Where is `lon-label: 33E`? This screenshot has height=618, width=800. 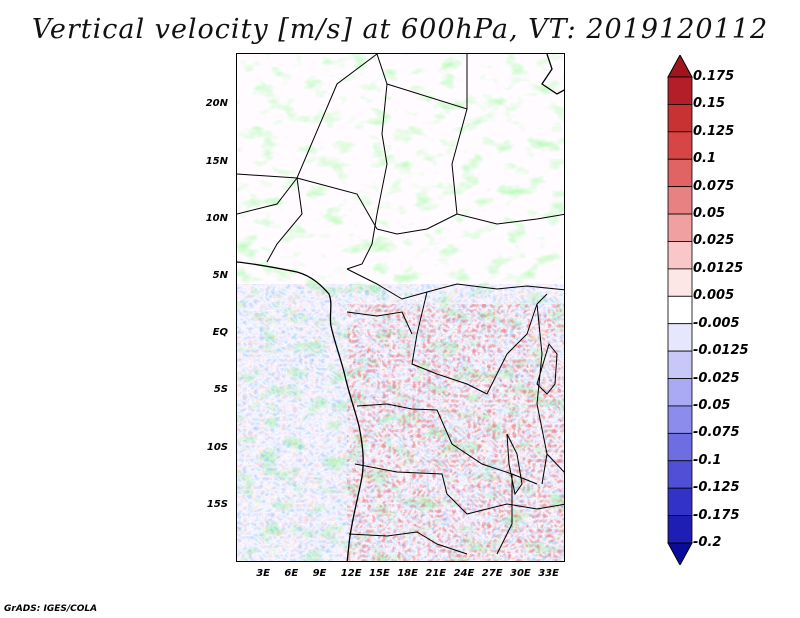 lon-label: 33E is located at coordinates (548, 573).